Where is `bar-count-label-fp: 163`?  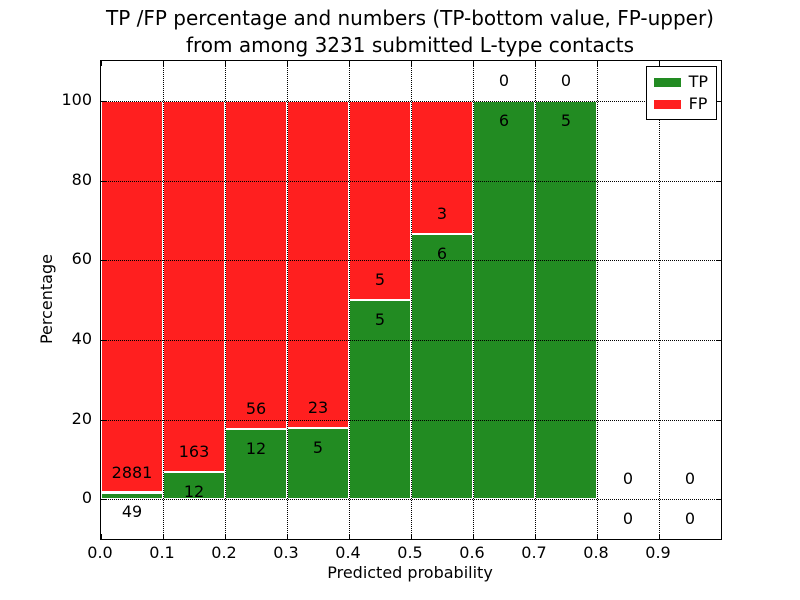
bar-count-label-fp: 163 is located at coordinates (194, 451).